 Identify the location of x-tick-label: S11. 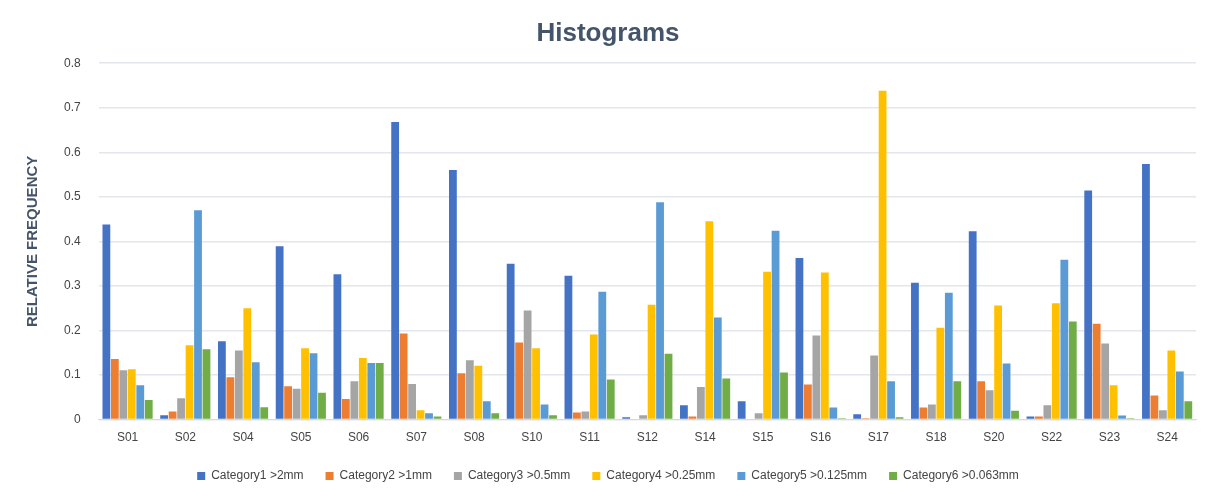
(590, 437).